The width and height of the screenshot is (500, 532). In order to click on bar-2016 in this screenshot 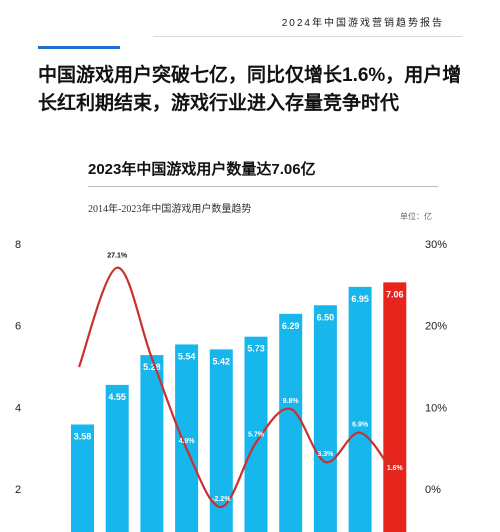, I will do `click(152, 443)`.